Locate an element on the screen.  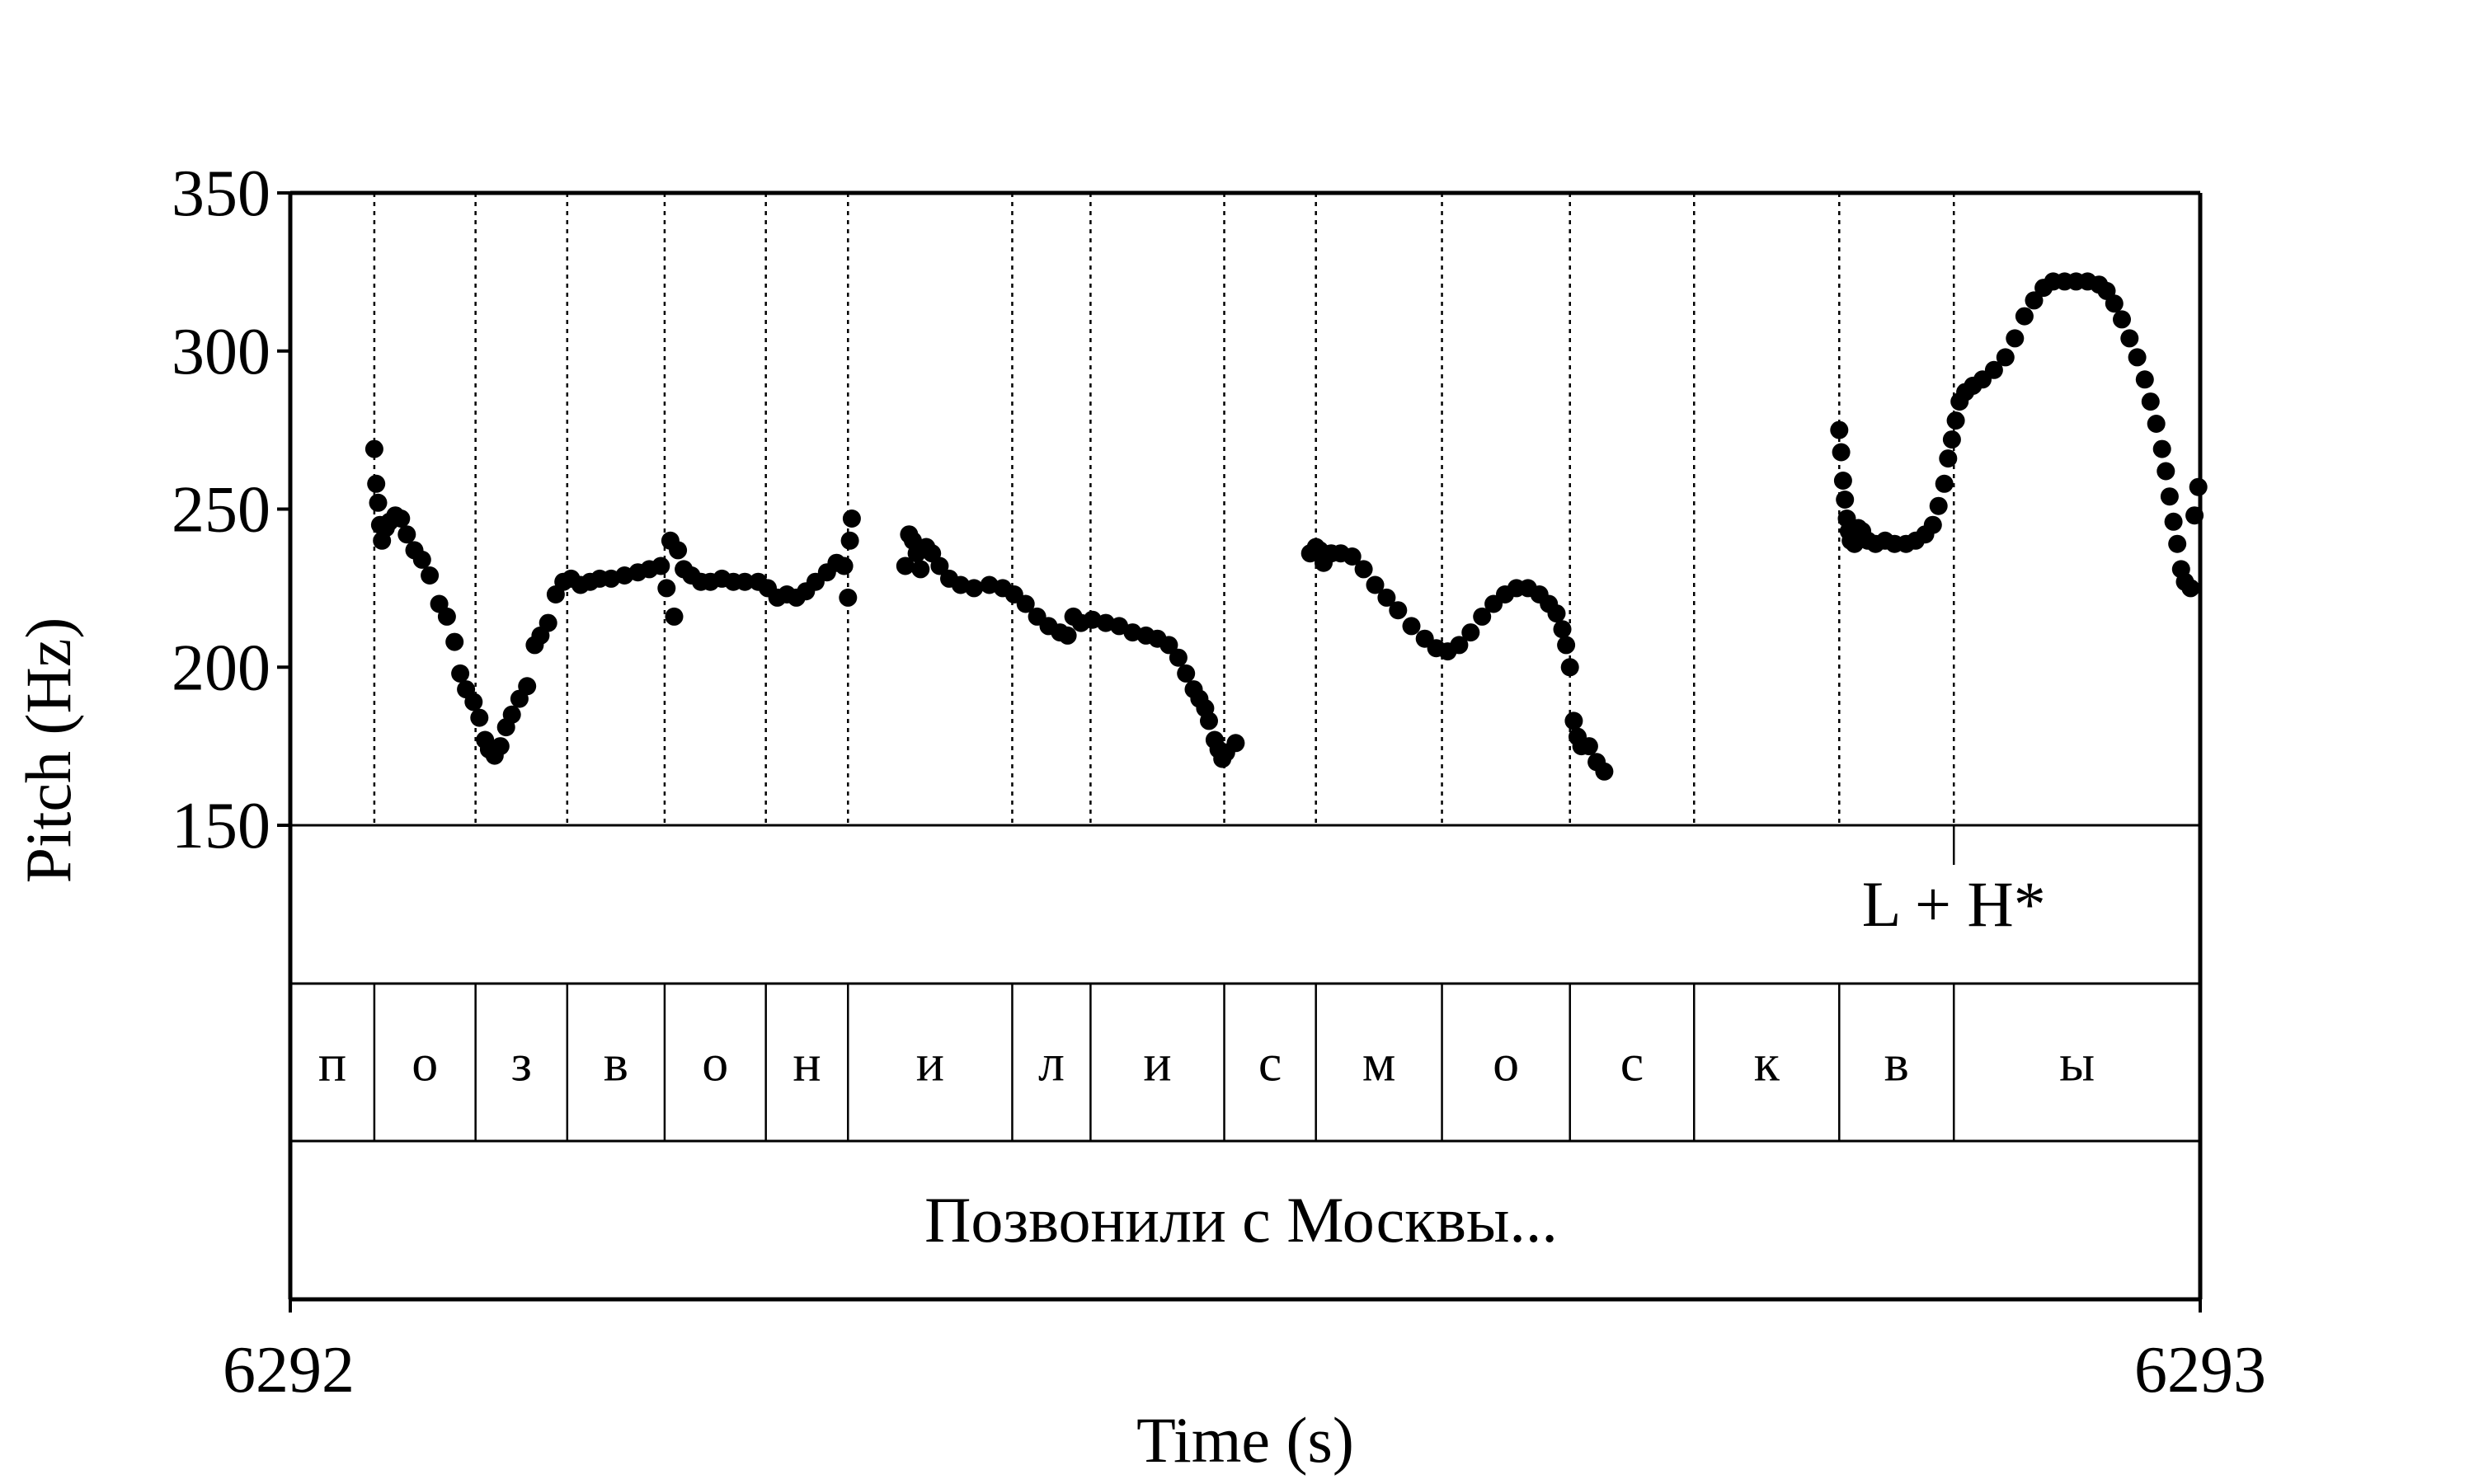
y-tick-label-200: 200 is located at coordinates (221, 668).